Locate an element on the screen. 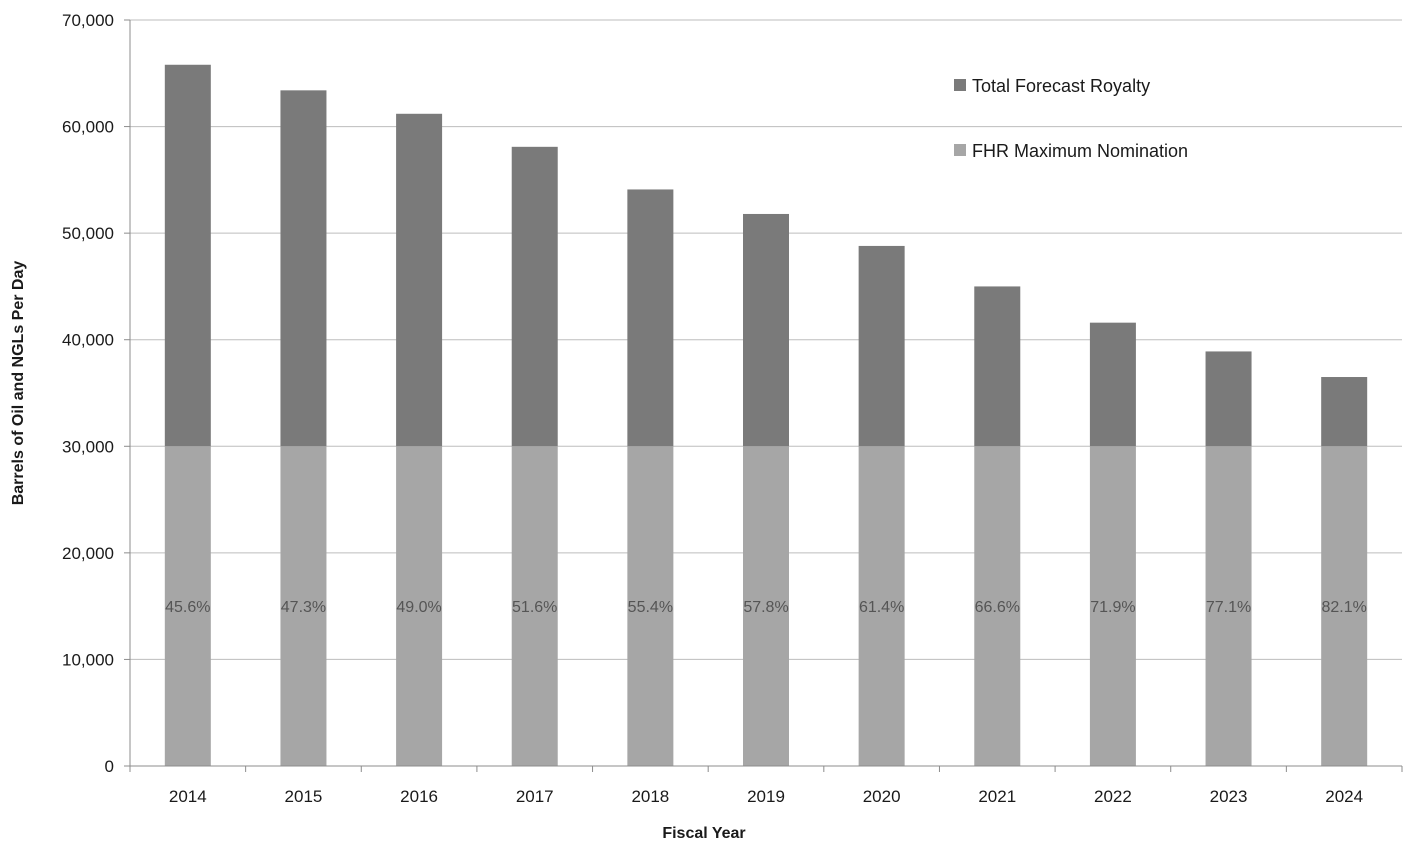 The width and height of the screenshot is (1409, 844). y-tick-label: 0 is located at coordinates (109, 766).